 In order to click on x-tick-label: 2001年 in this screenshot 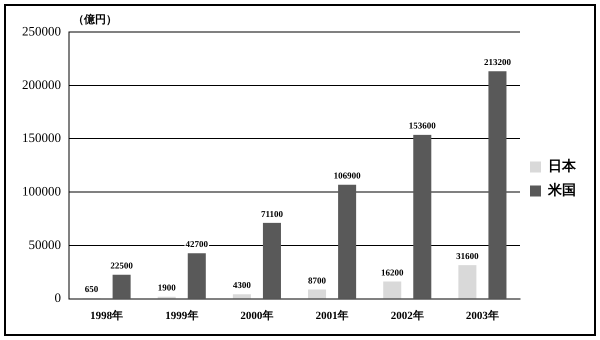, I will do `click(332, 315)`.